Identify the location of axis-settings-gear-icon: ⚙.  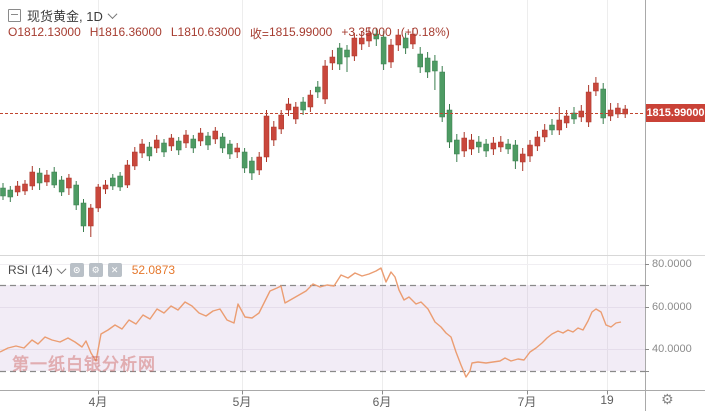
(667, 399).